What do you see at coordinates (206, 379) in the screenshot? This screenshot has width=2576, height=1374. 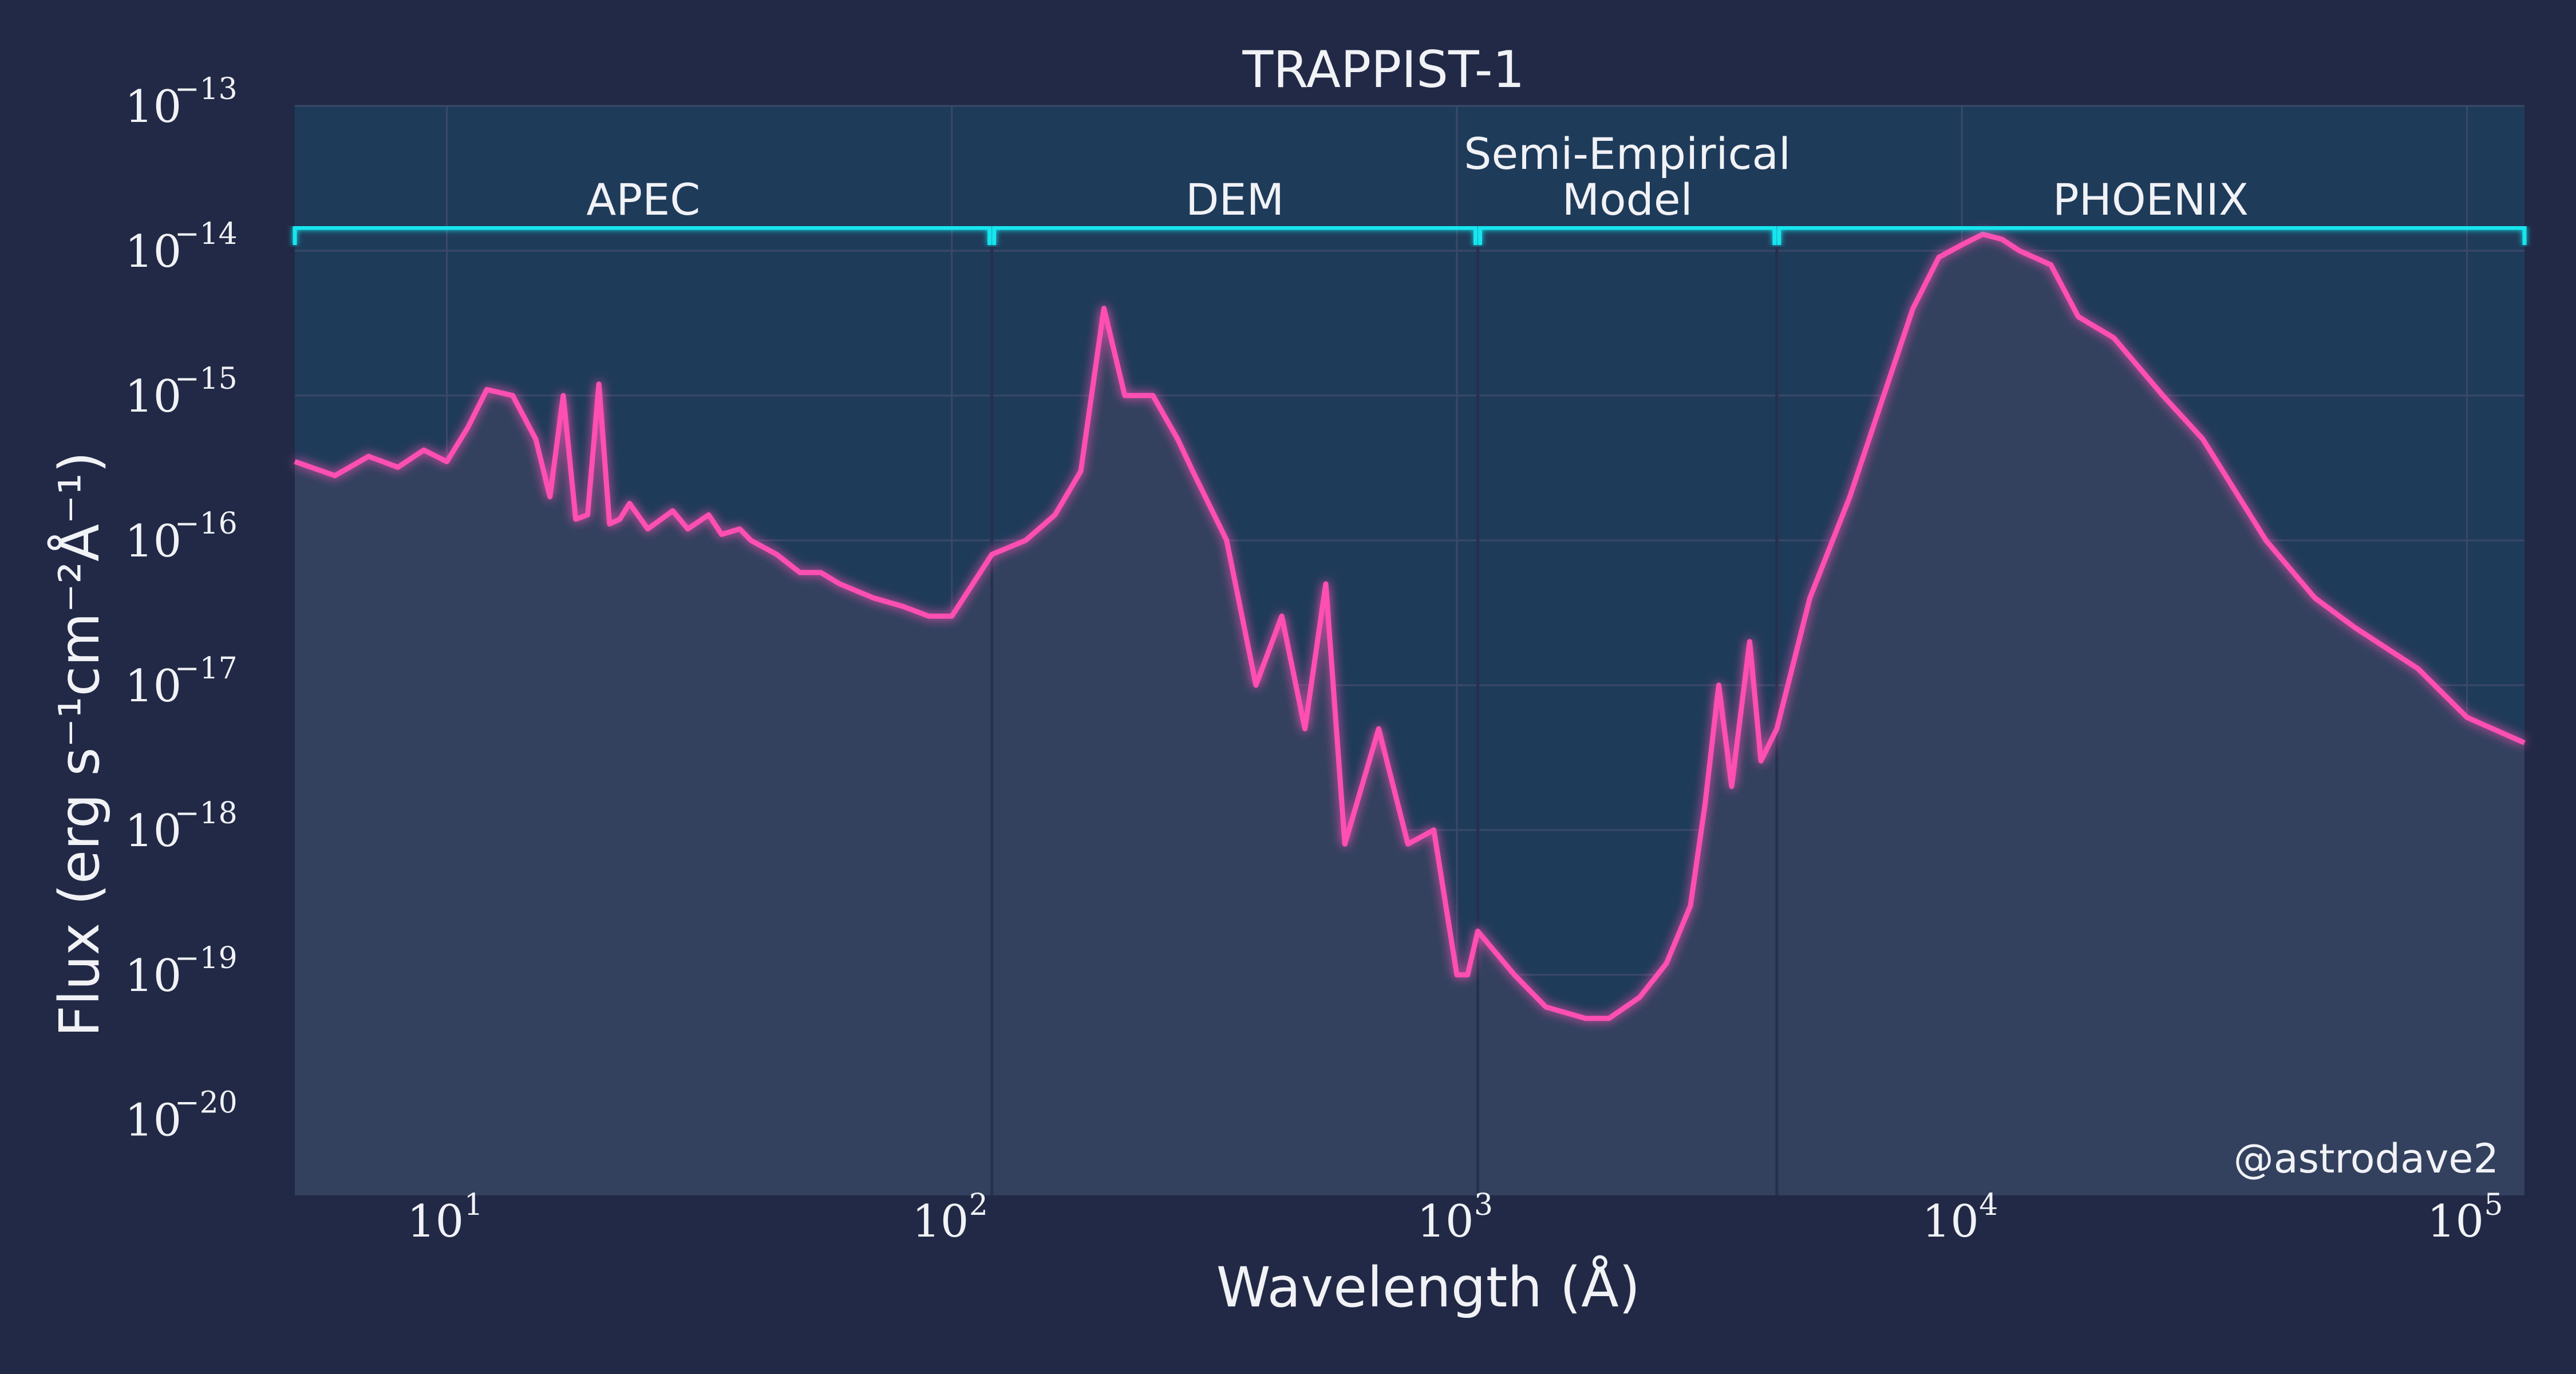 I see `y-tick-exponent: −15` at bounding box center [206, 379].